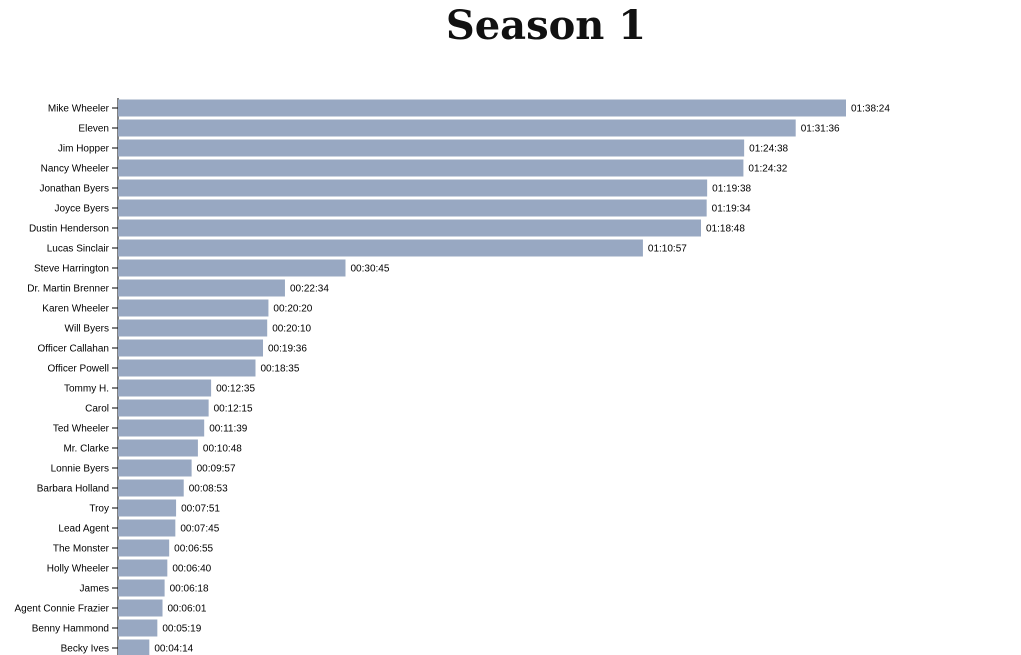 The width and height of the screenshot is (1021, 655). Describe the element at coordinates (78, 569) in the screenshot. I see `category-label: Holly Wheeler` at that location.